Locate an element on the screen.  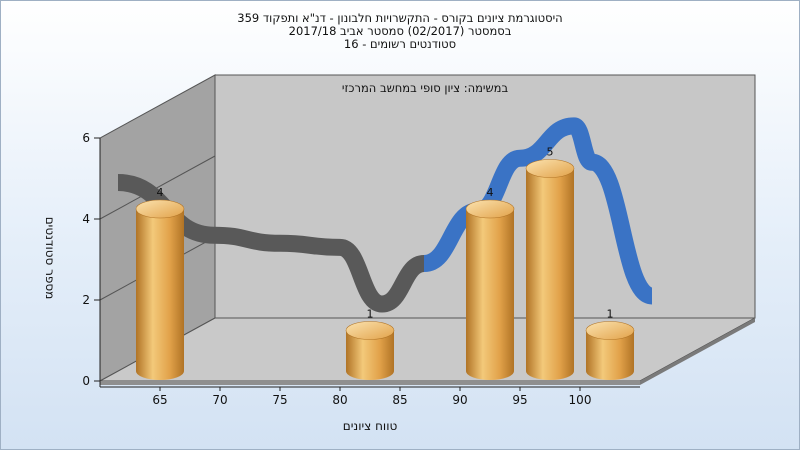
y-tick-label: 6 is located at coordinates (86, 138).